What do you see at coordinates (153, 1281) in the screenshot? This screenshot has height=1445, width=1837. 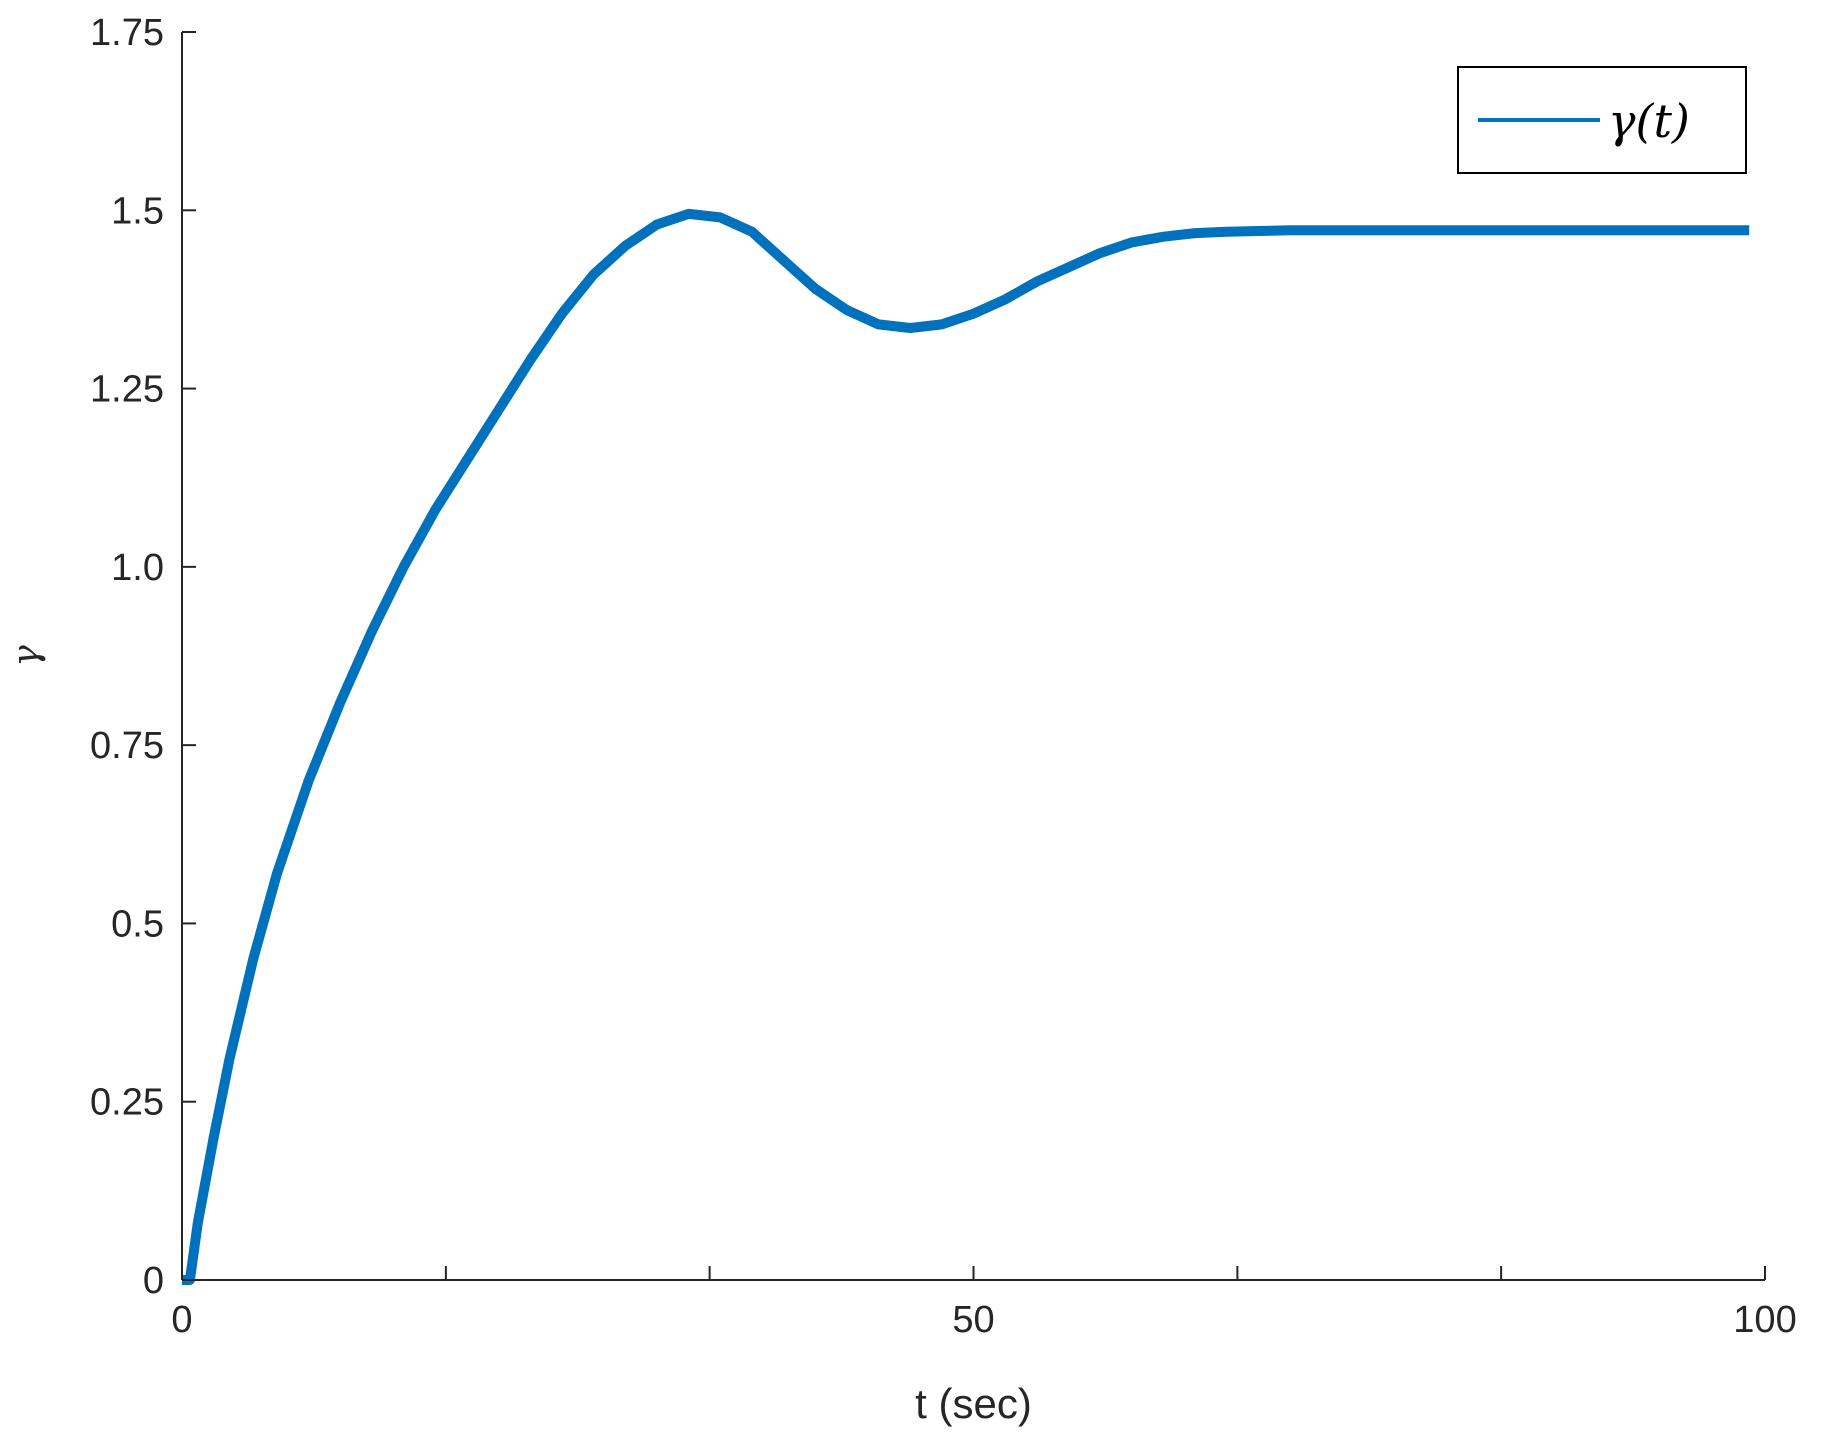 I see `y-tick-label: 0` at bounding box center [153, 1281].